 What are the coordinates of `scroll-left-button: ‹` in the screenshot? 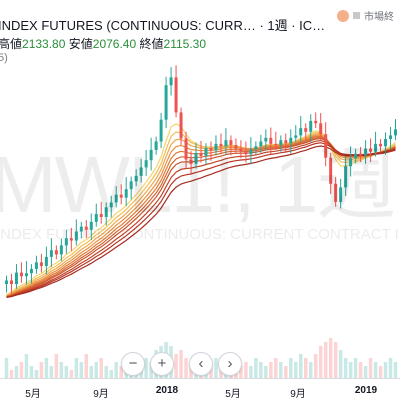 It's located at (201, 364).